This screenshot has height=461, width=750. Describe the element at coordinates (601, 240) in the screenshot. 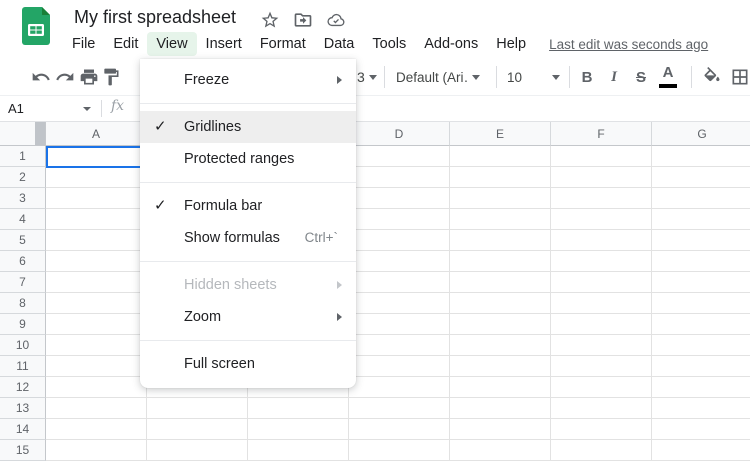

I see `cell-F5` at that location.